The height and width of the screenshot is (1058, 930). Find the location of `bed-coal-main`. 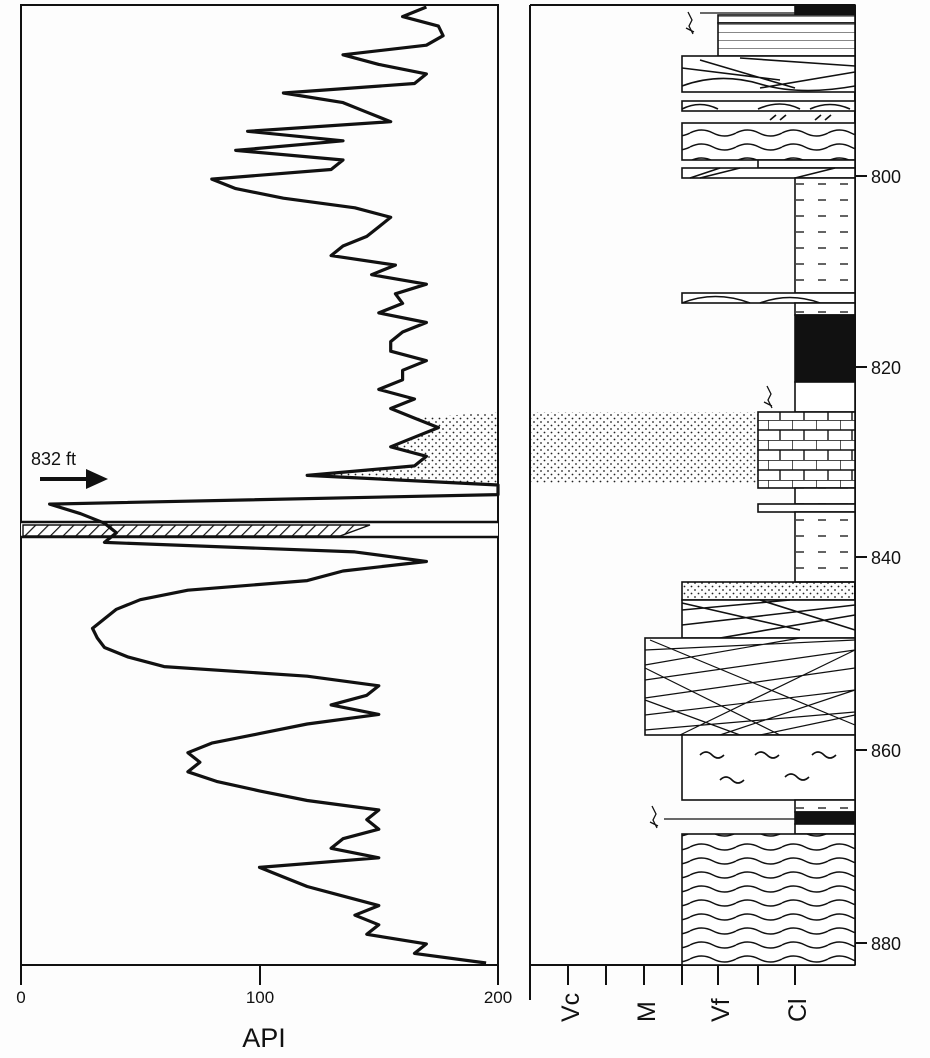

bed-coal-main is located at coordinates (825, 348).